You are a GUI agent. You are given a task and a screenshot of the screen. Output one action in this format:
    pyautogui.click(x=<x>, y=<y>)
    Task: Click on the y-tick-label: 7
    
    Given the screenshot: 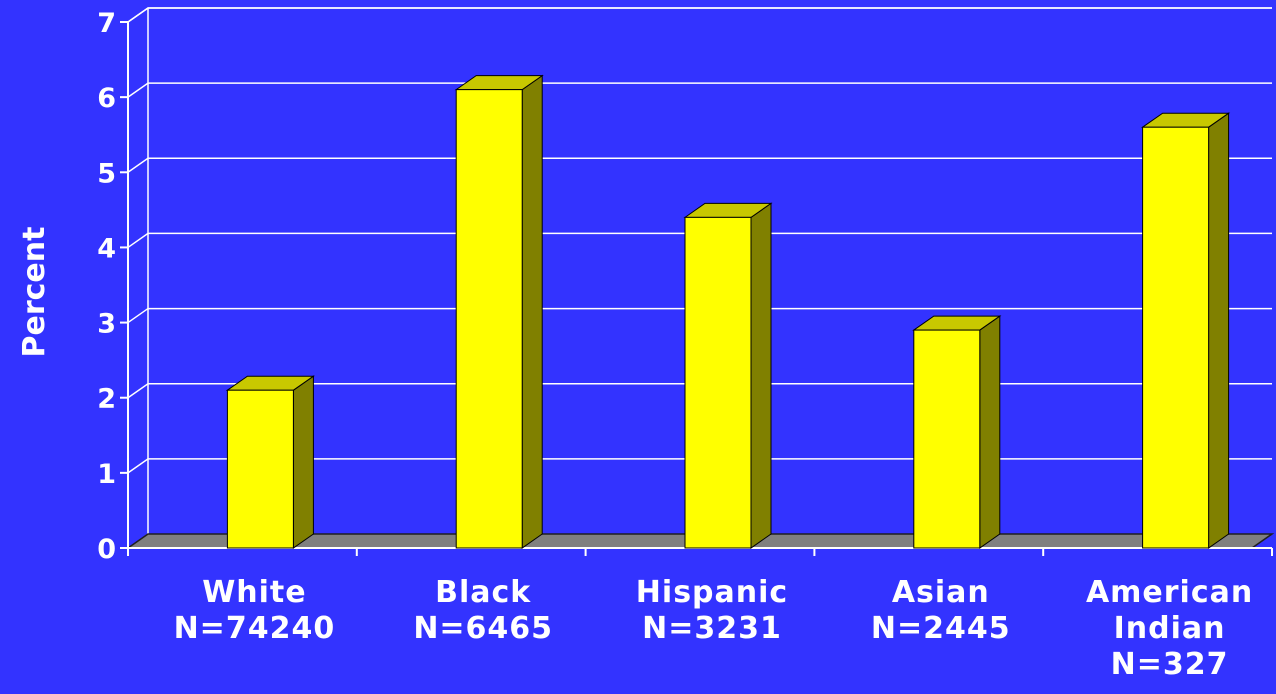 What is the action you would take?
    pyautogui.click(x=106, y=23)
    